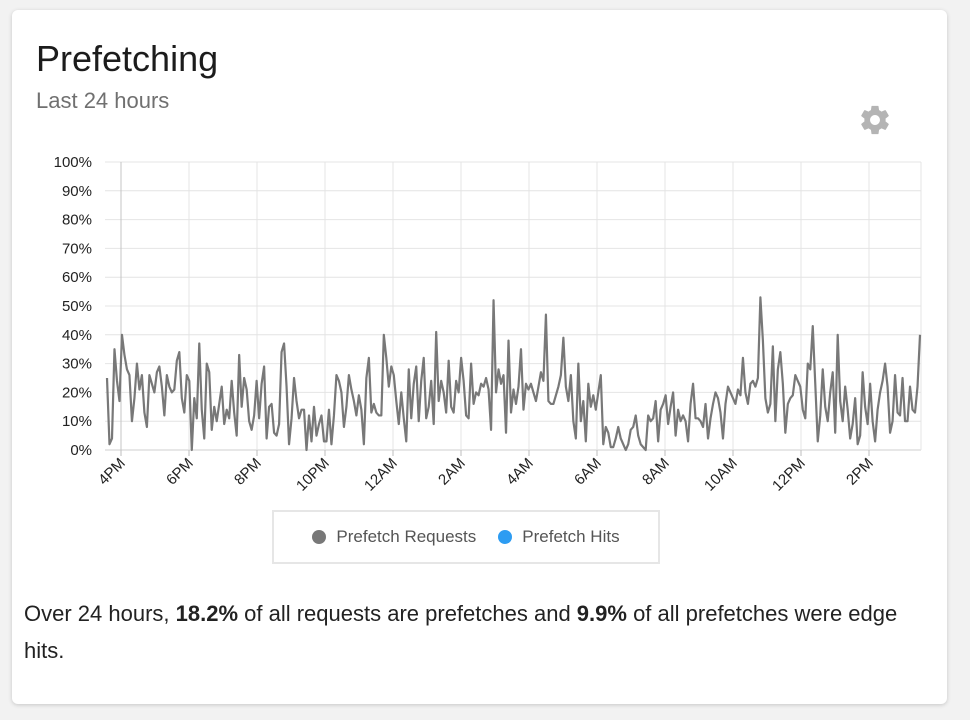  I want to click on card-subtitle: Last 24 hours, so click(103, 100).